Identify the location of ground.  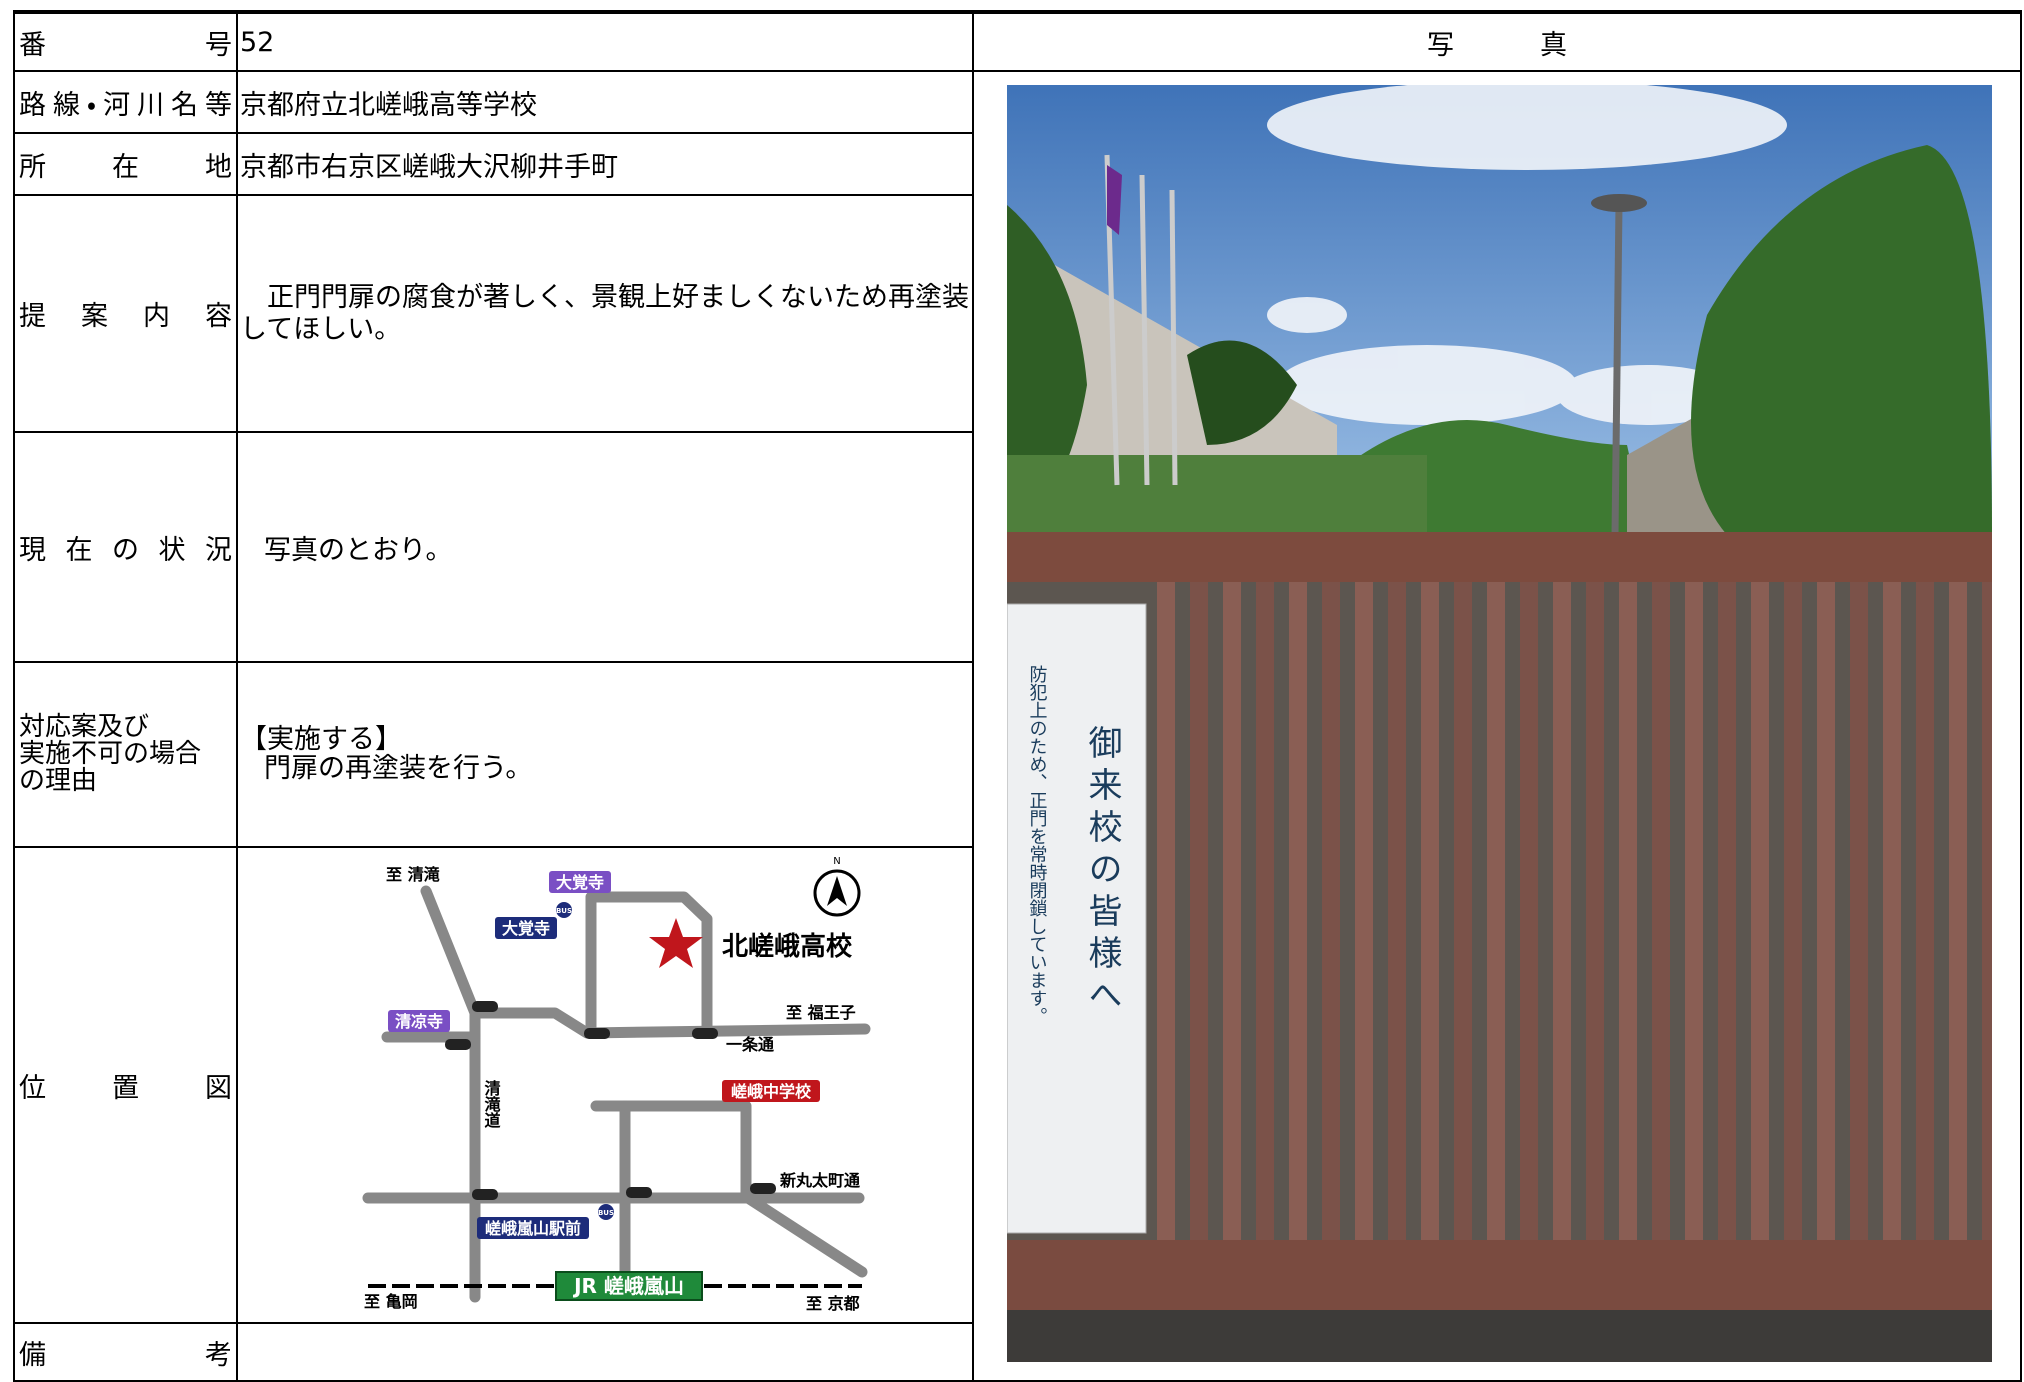
(1499, 1336).